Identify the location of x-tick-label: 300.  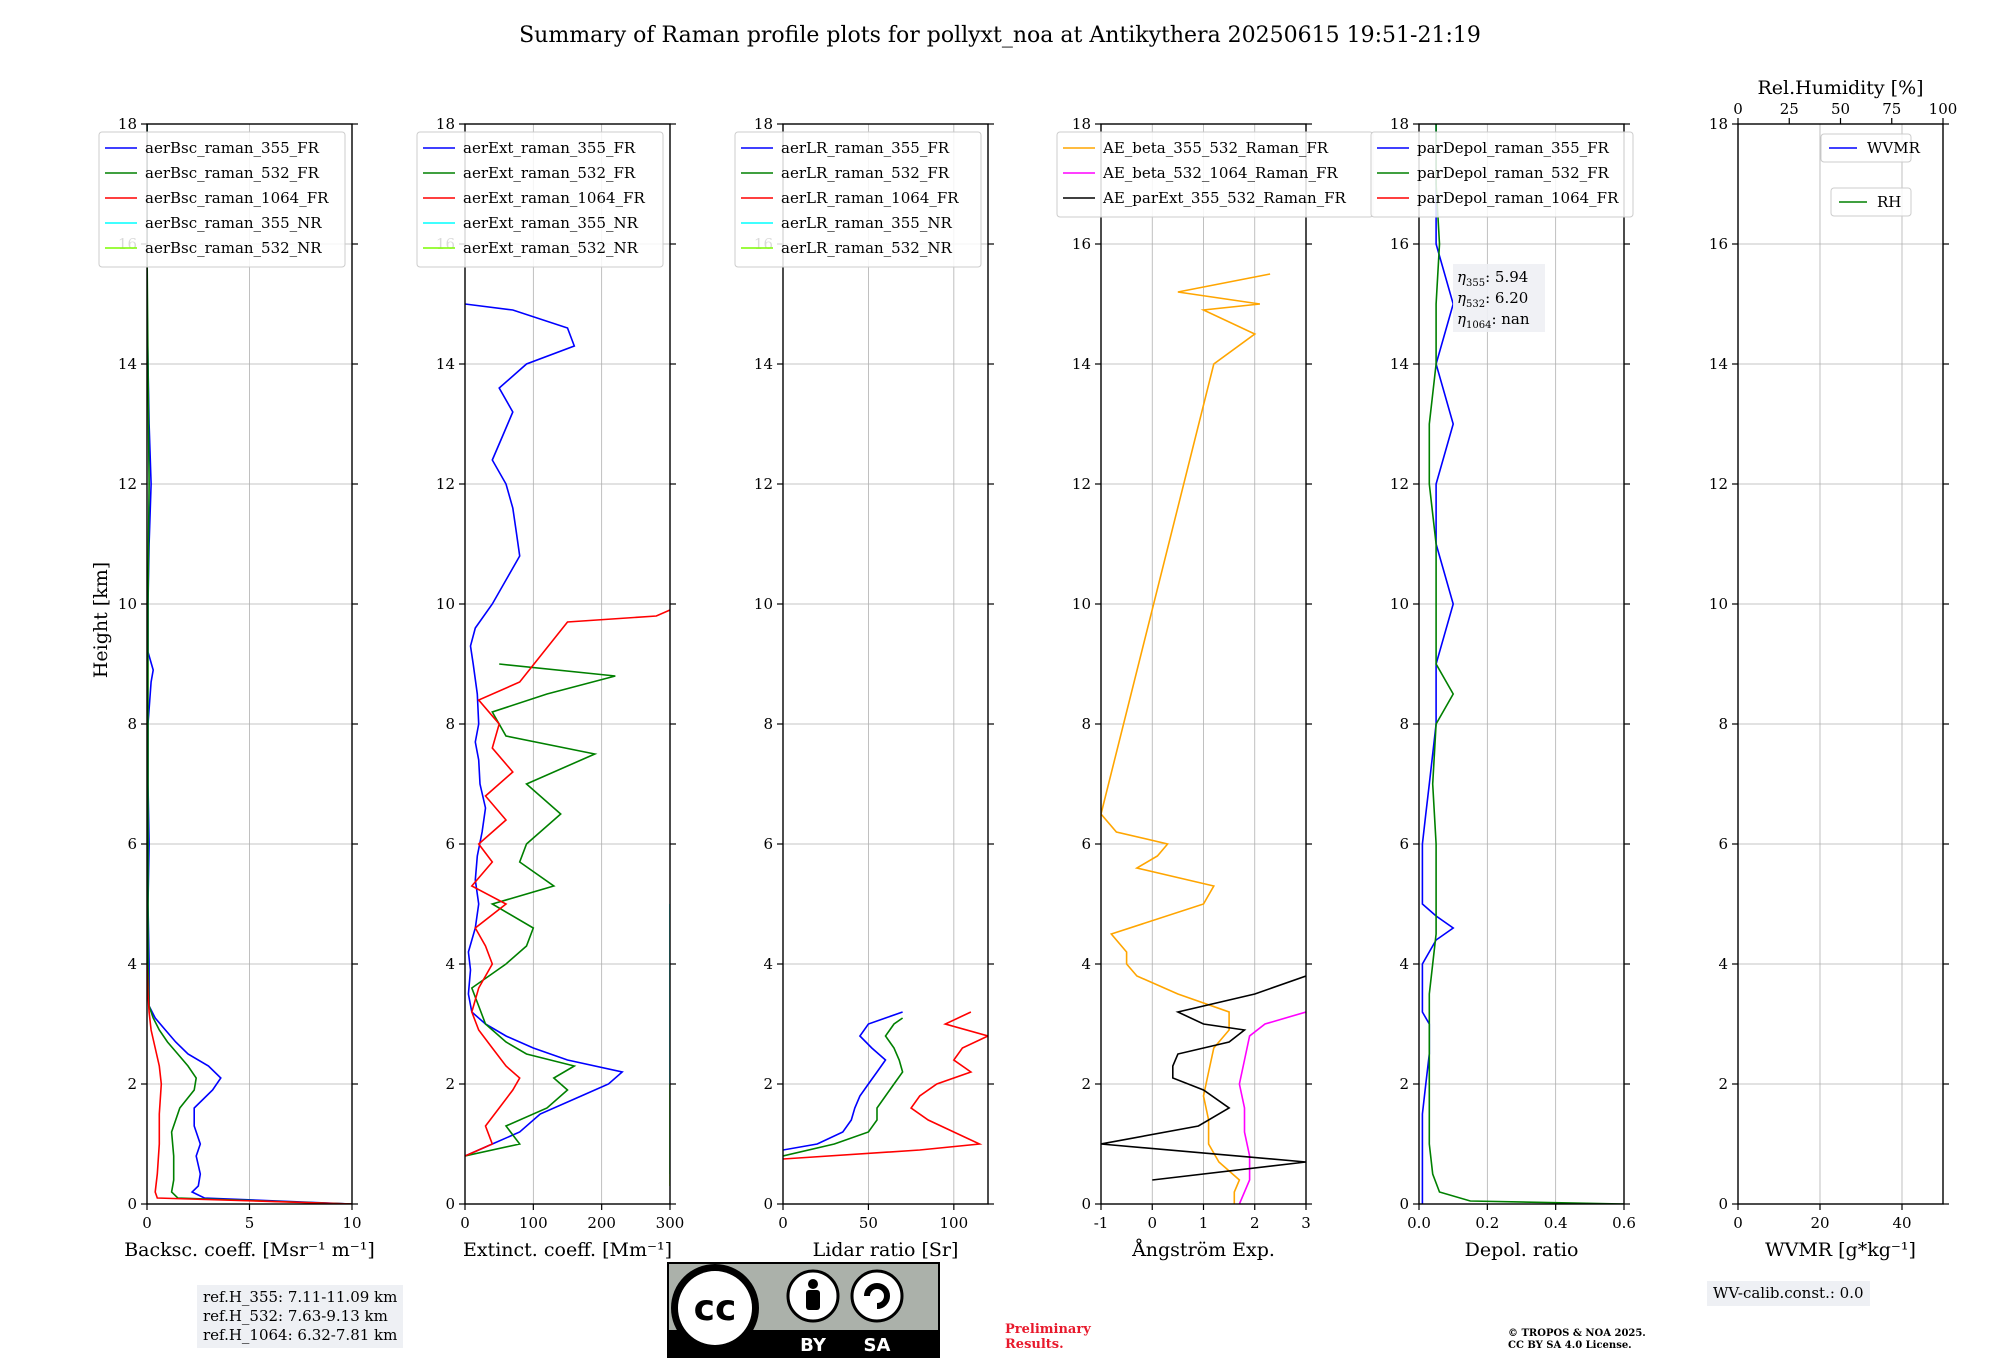
(670, 1223).